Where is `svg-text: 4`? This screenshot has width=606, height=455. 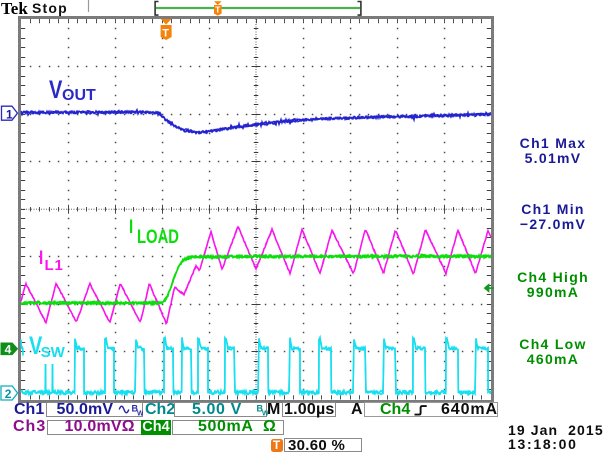 svg-text: 4 is located at coordinates (8, 349).